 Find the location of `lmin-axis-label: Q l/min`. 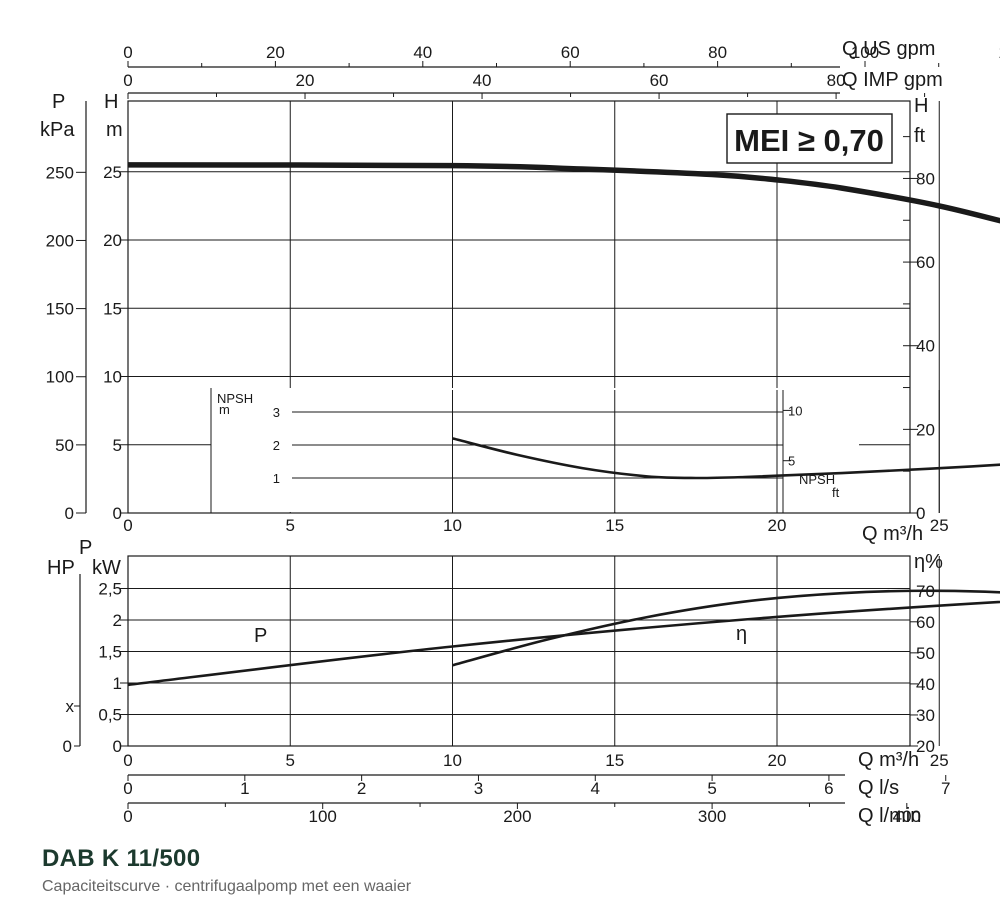

lmin-axis-label: Q l/min is located at coordinates (889, 816).